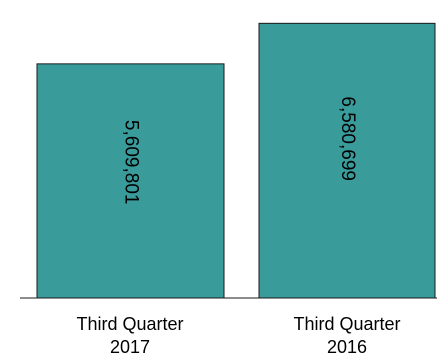 This screenshot has width=437, height=363. What do you see at coordinates (130, 162) in the screenshot?
I see `bar-value-label-1: 5,609,801` at bounding box center [130, 162].